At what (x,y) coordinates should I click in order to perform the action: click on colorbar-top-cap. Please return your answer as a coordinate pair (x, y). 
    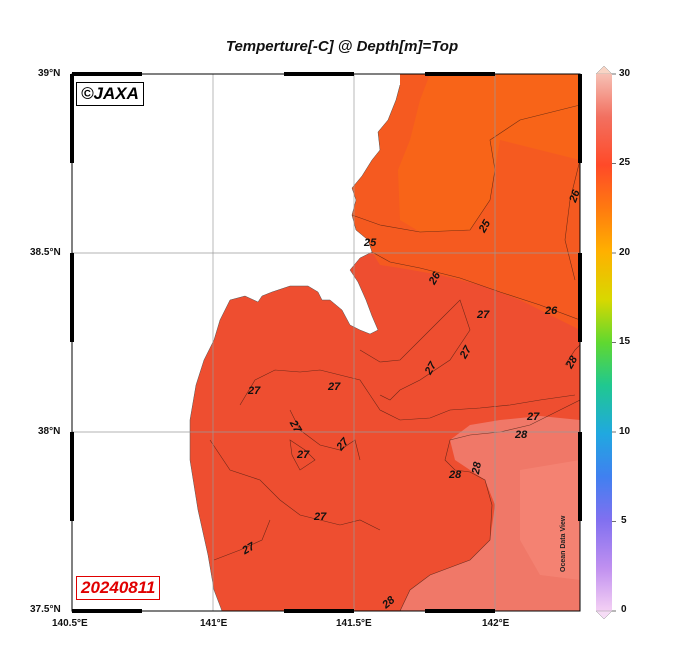
    Looking at the image, I should click on (604, 70).